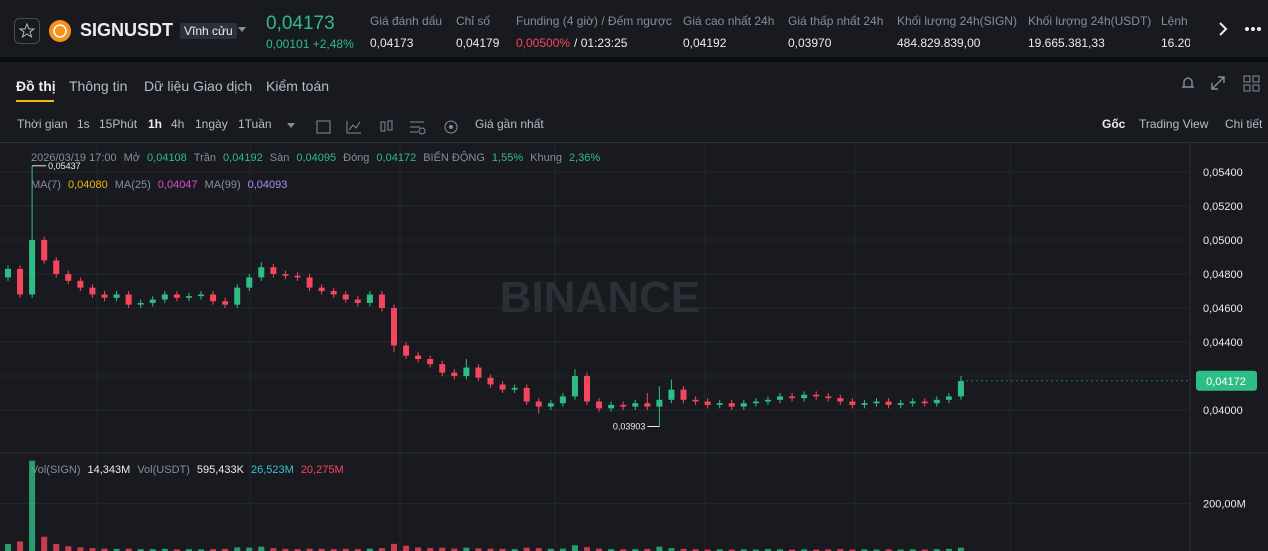 Image resolution: width=1268 pixels, height=551 pixels. Describe the element at coordinates (600, 297) in the screenshot. I see `watermark: BINANCE` at that location.